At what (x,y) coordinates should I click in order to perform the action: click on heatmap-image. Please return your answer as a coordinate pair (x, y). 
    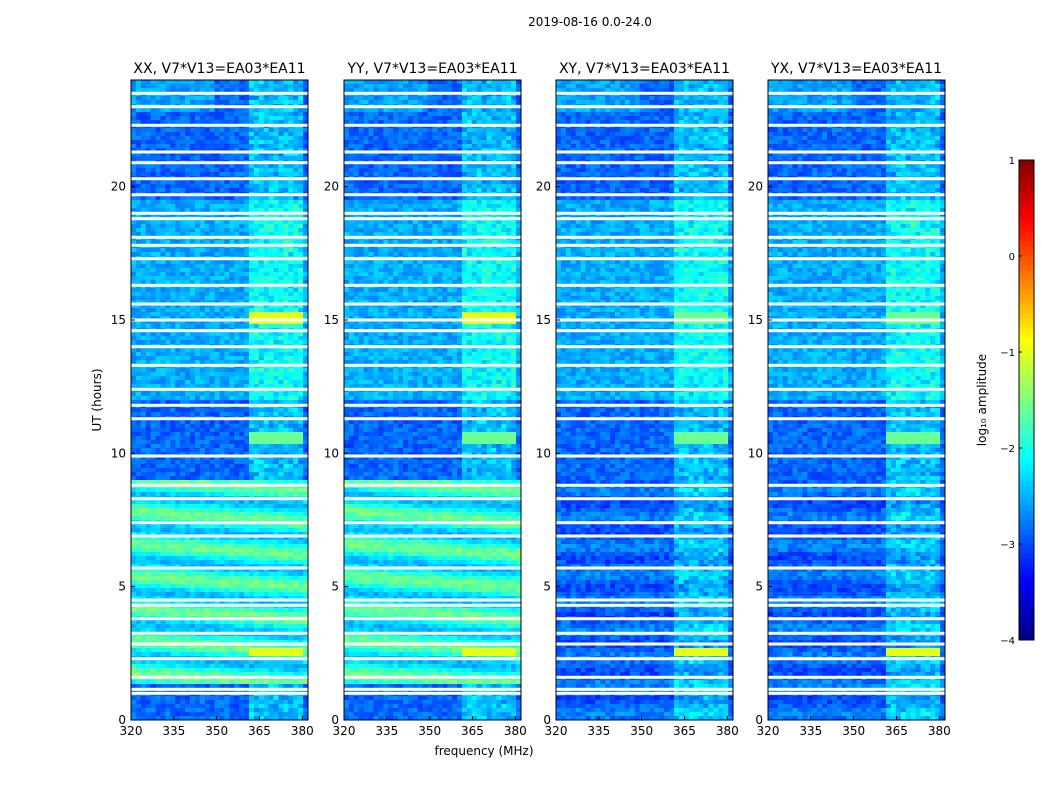
    Looking at the image, I should click on (219, 400).